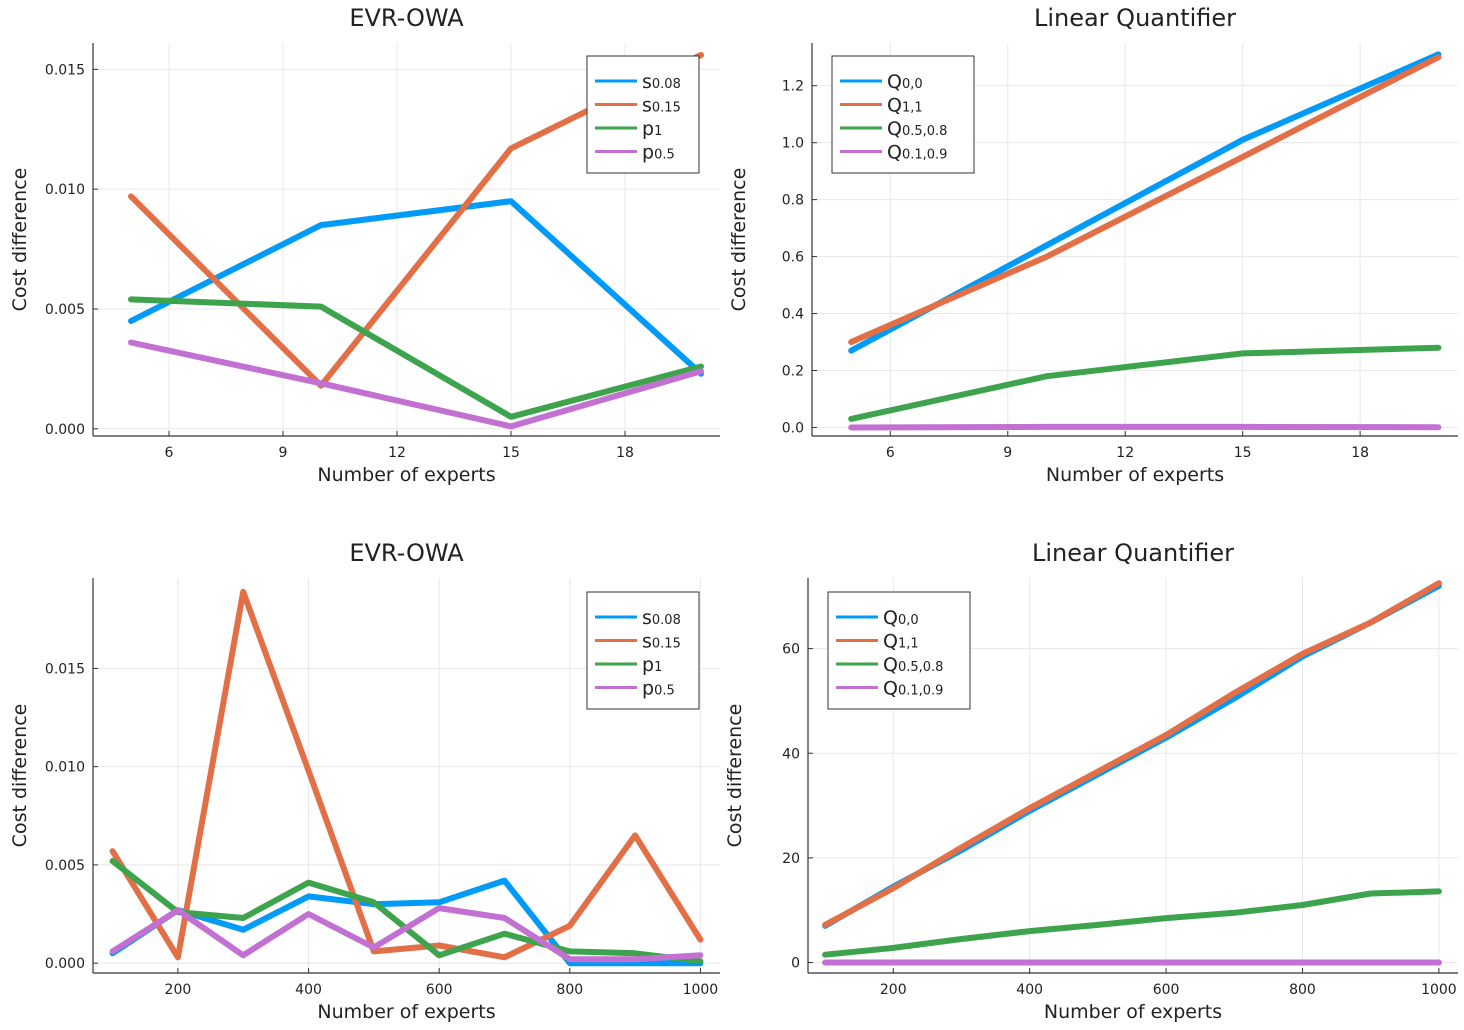 The height and width of the screenshot is (1030, 1464). I want to click on y-tick-label: 1.0, so click(793, 144).